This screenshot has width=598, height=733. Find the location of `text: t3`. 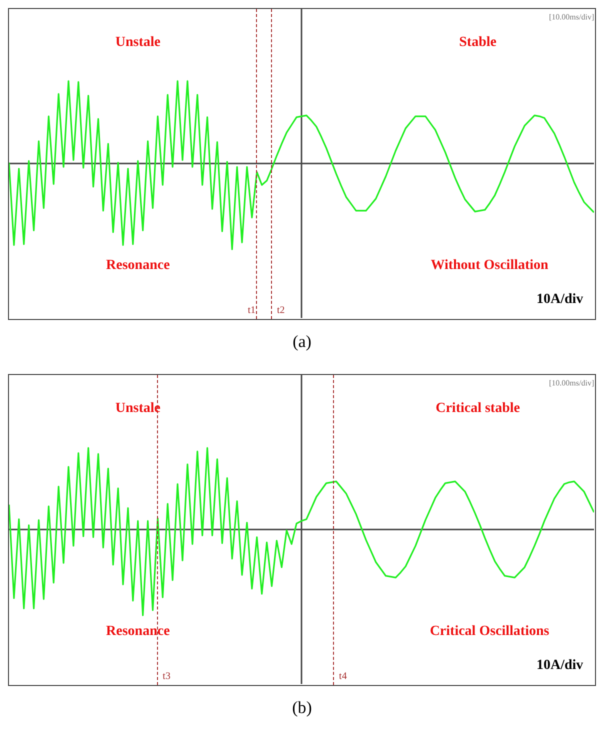

text: t3 is located at coordinates (166, 676).